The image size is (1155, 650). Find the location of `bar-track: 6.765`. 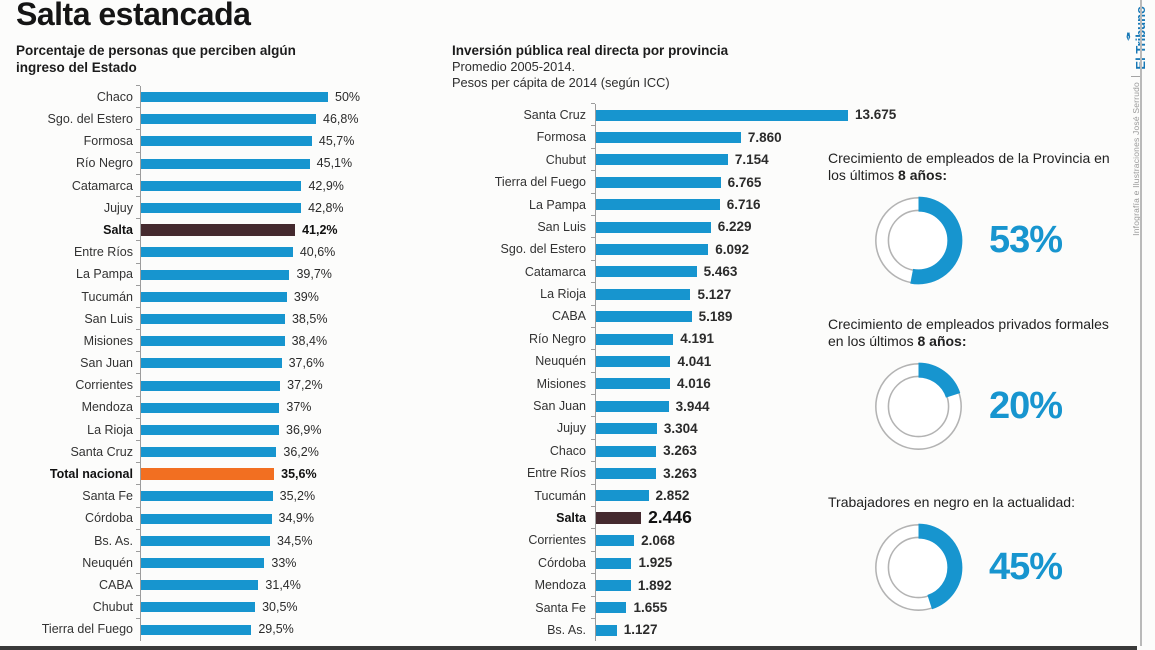

bar-track: 6.765 is located at coordinates (719, 182).